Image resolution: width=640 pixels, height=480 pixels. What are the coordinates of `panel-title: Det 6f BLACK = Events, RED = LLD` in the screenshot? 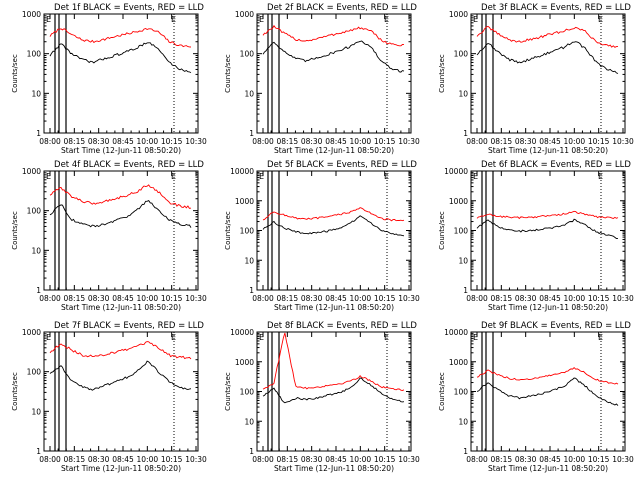 It's located at (556, 165).